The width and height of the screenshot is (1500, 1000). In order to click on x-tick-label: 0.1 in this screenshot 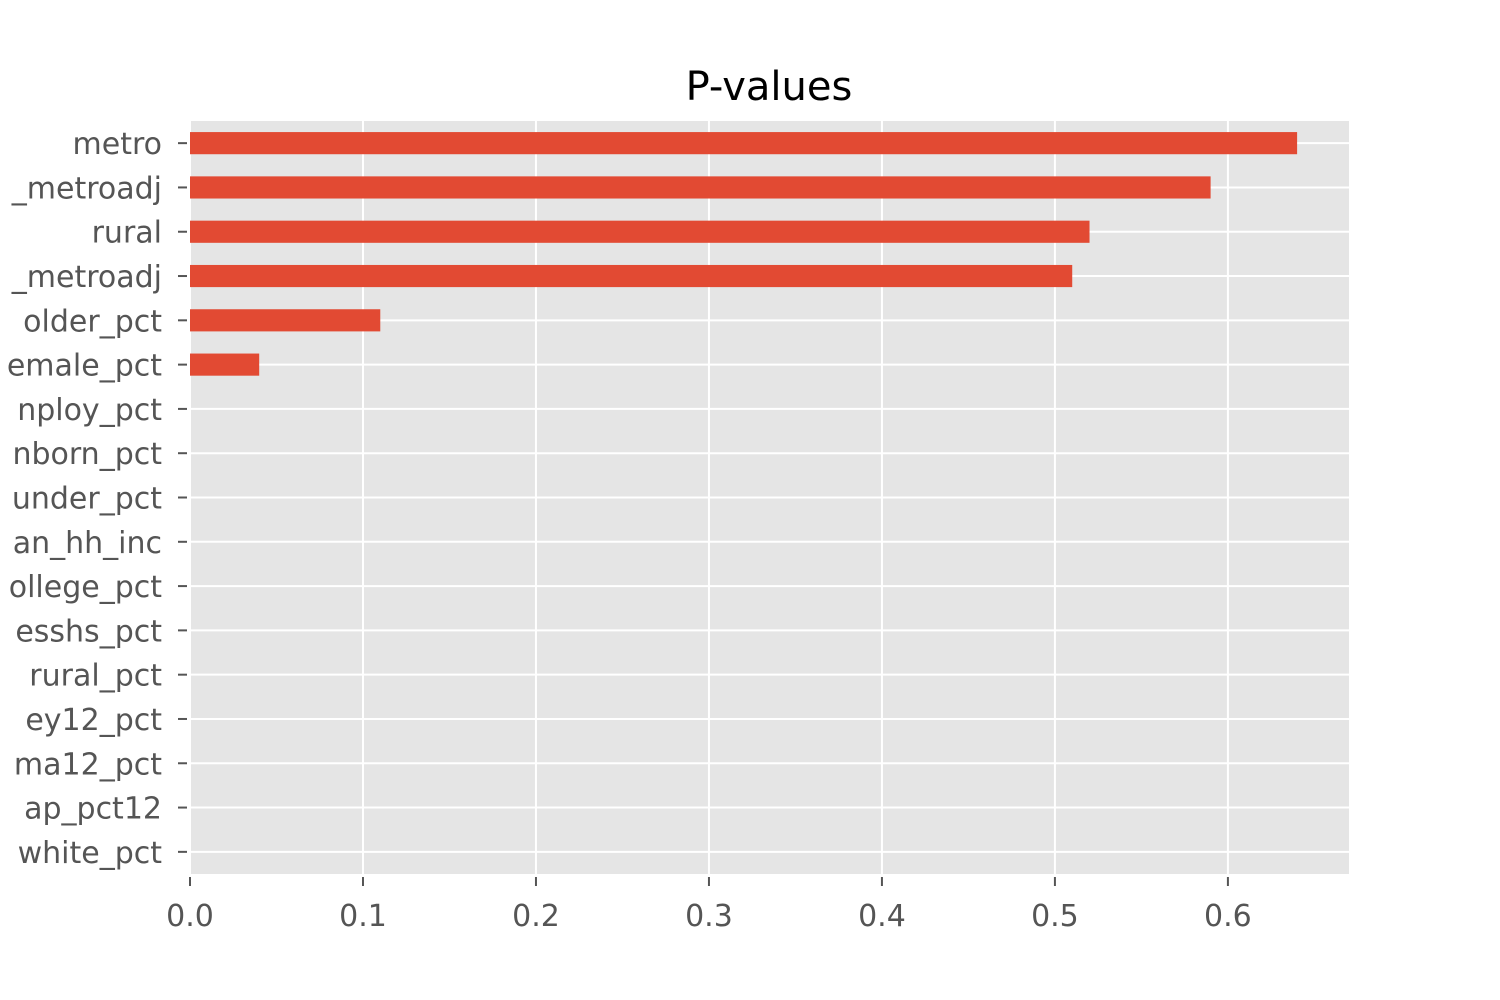, I will do `click(363, 916)`.